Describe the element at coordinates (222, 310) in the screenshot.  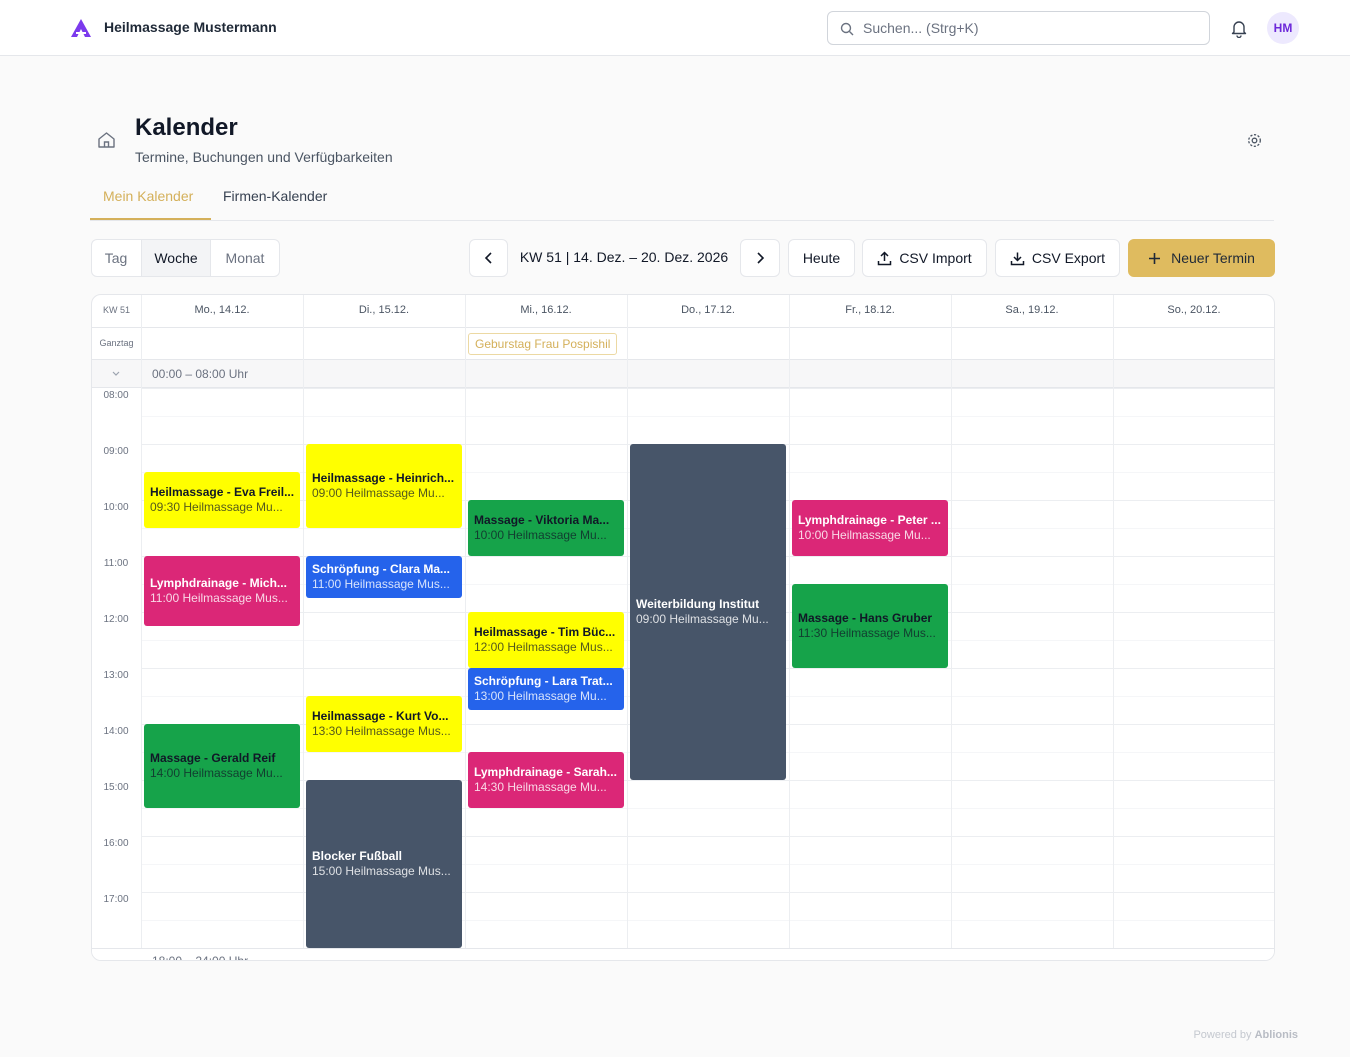
I see `day-header: Mo., 14.12.` at that location.